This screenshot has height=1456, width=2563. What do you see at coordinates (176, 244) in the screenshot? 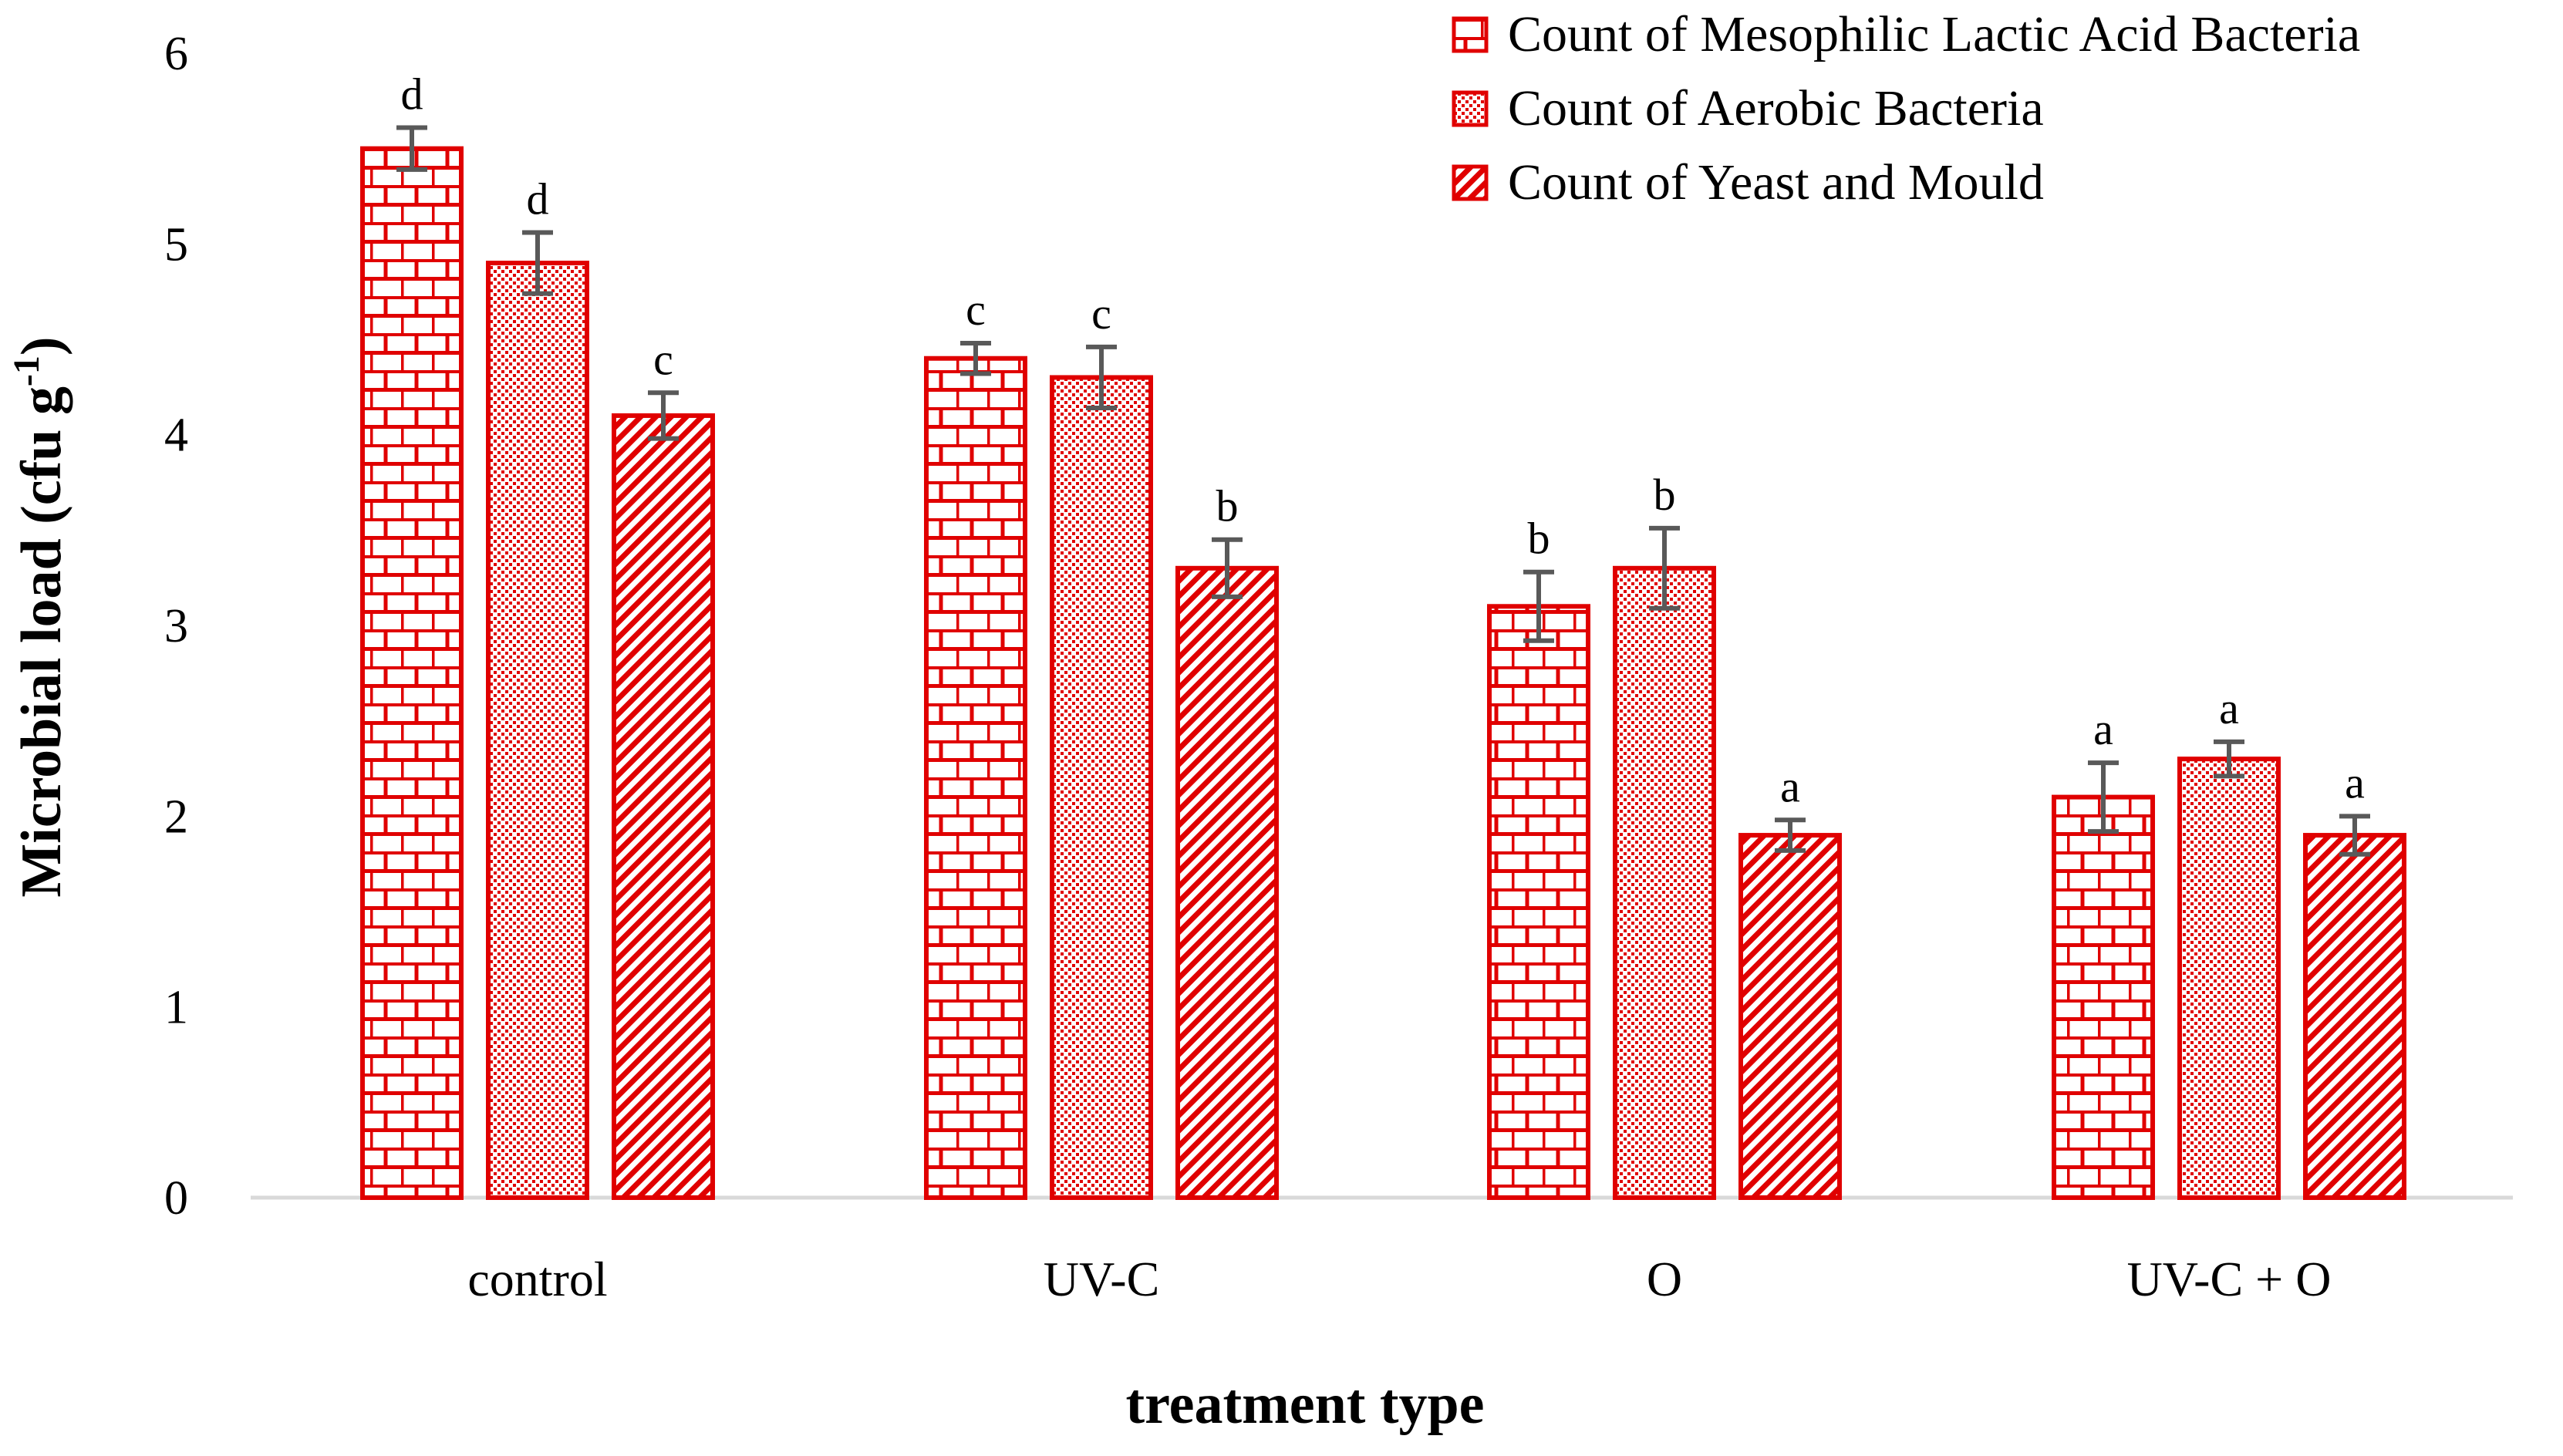
I see `y-tick-label: 5` at bounding box center [176, 244].